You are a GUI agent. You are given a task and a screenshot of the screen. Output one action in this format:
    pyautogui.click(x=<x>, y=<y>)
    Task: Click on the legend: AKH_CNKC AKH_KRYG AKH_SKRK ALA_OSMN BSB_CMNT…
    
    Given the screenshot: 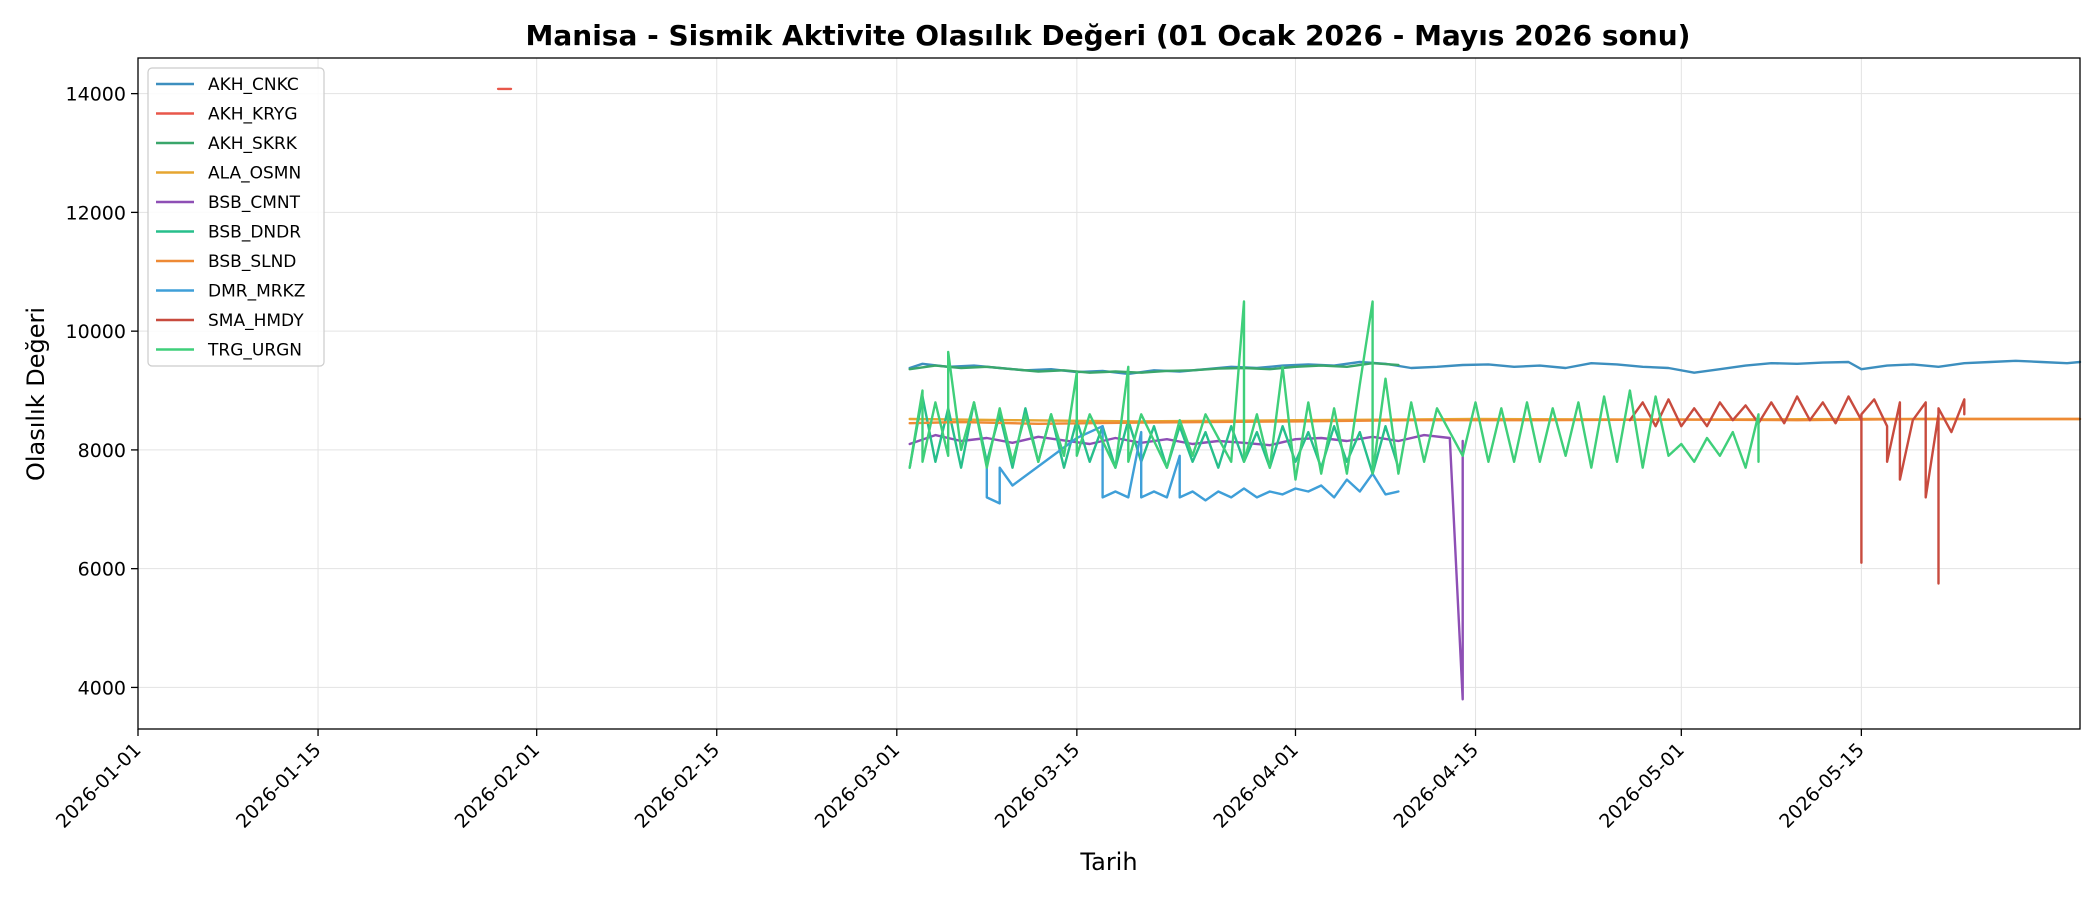 What is the action you would take?
    pyautogui.click(x=236, y=217)
    